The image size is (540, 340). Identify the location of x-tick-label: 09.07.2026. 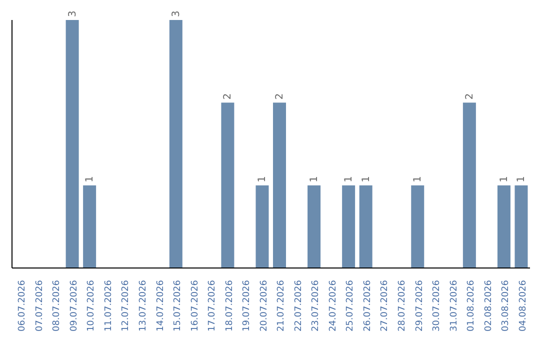
(74, 306).